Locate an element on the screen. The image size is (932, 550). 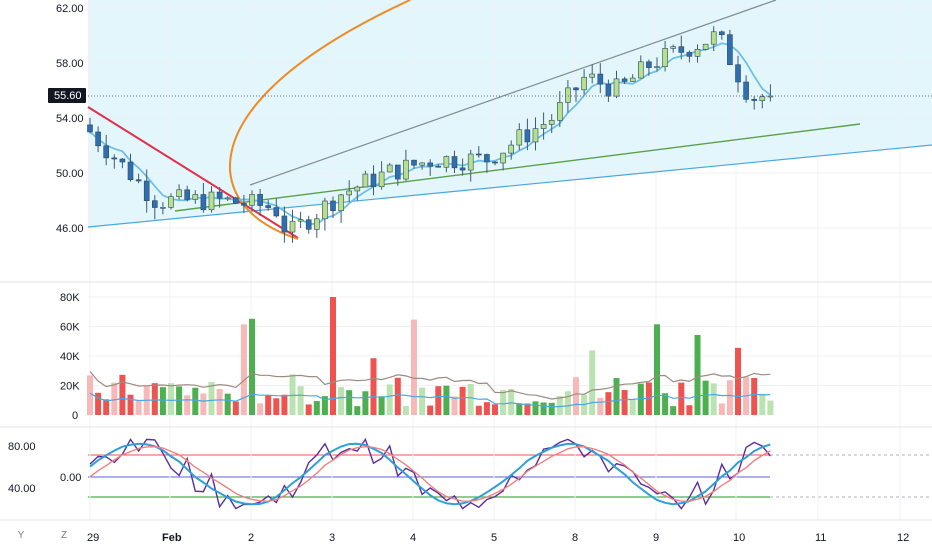
trendline-lower-blue is located at coordinates (509, 186).